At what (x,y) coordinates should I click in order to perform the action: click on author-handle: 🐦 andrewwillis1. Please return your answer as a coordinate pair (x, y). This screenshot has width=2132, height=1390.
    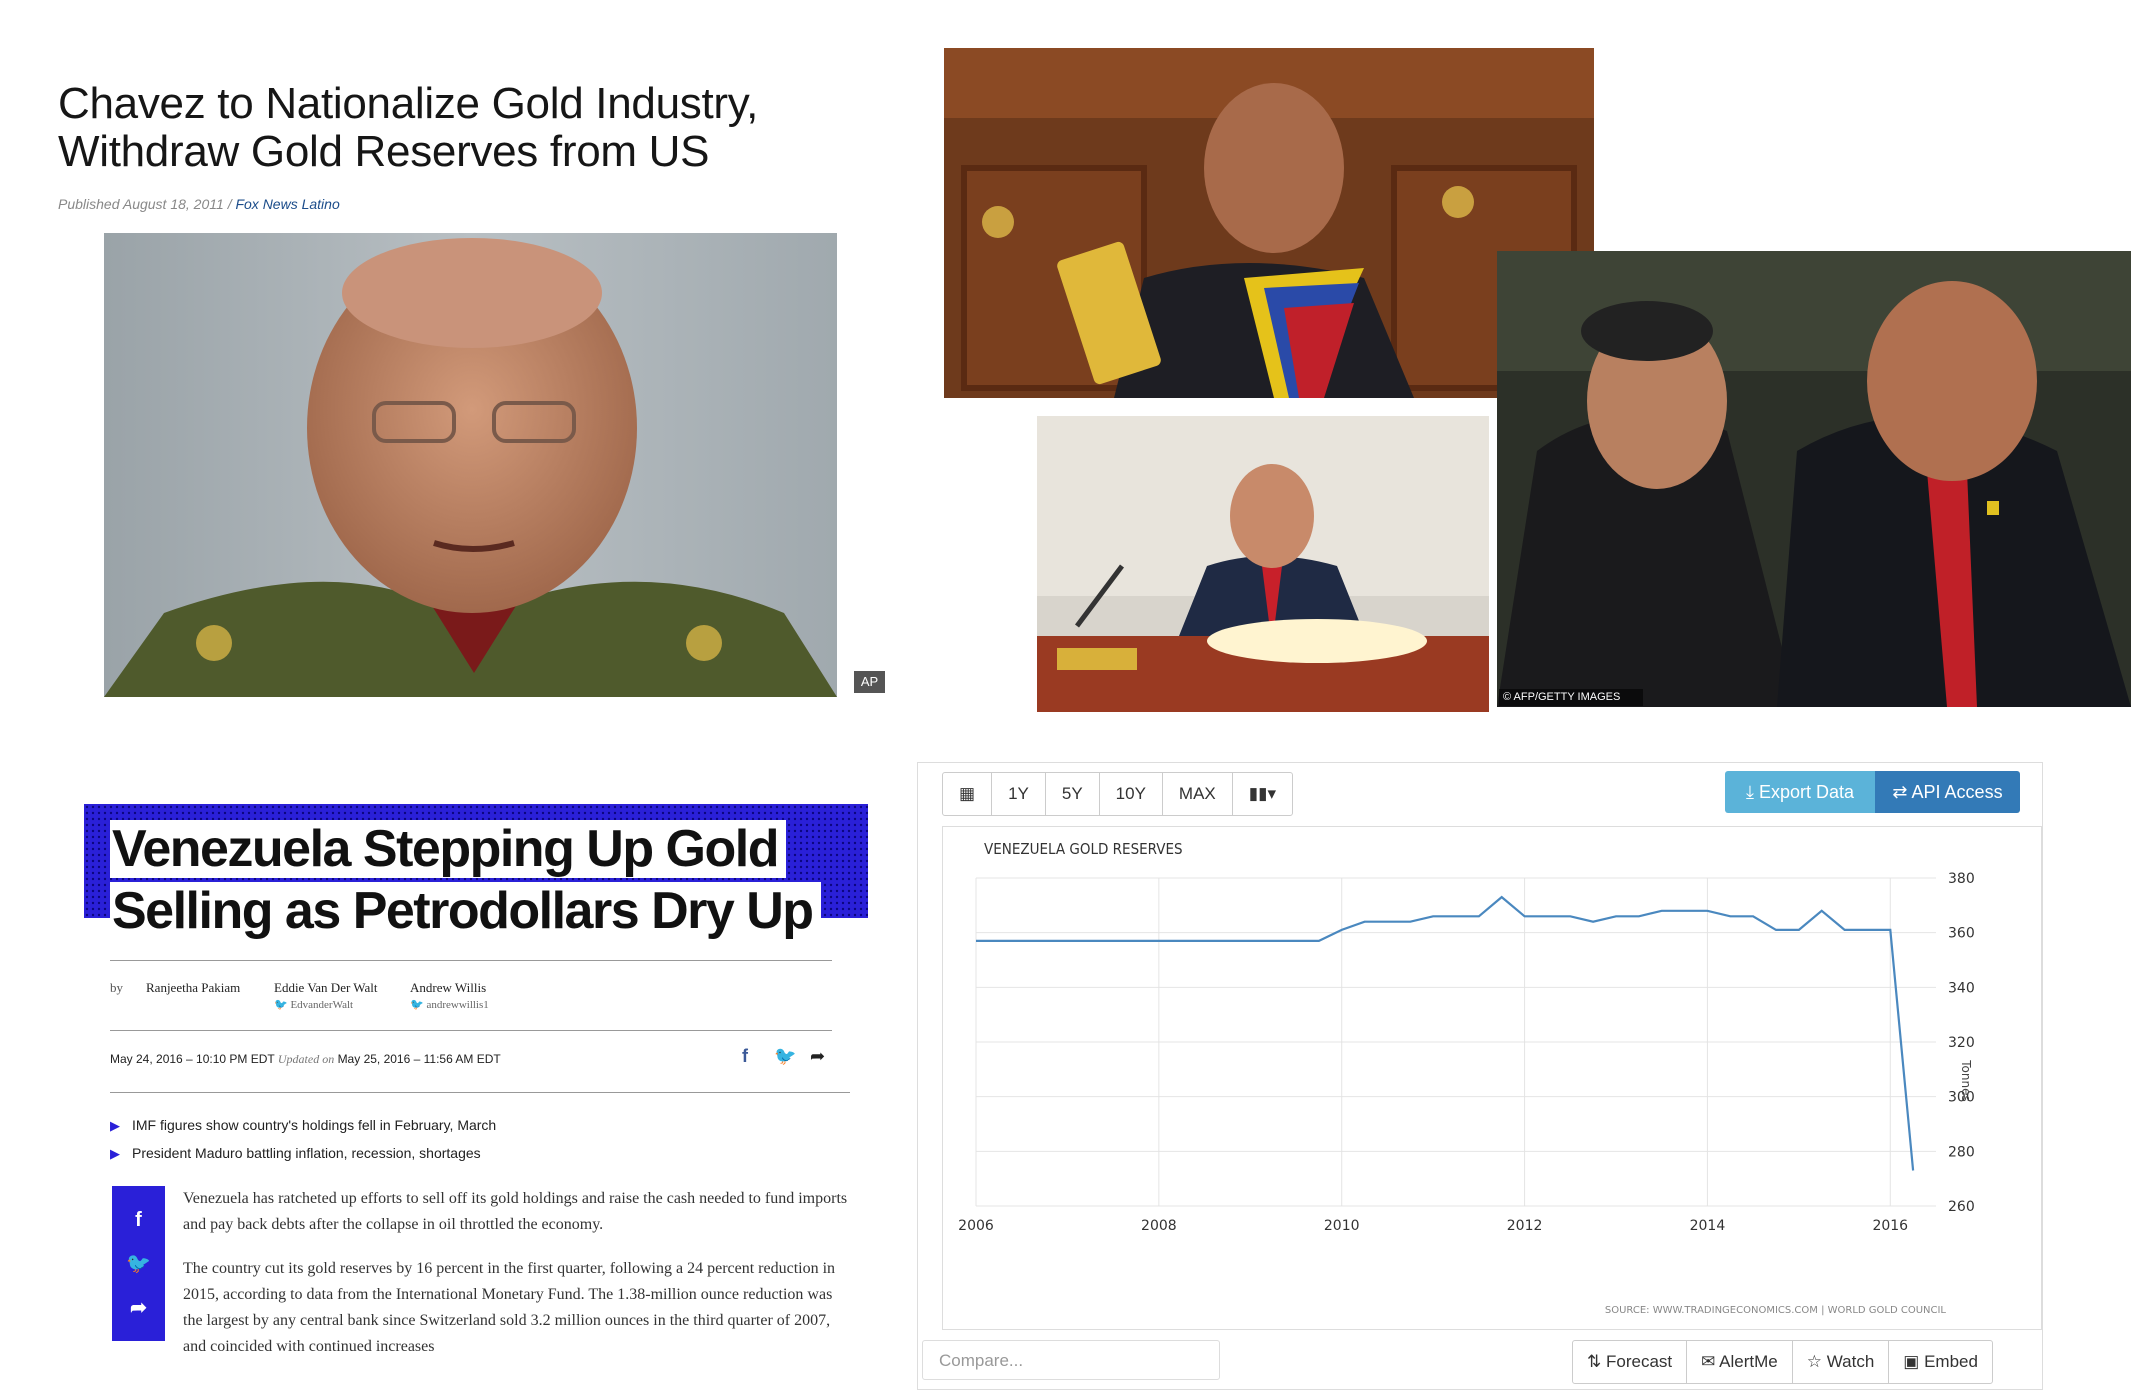
    Looking at the image, I should click on (449, 1004).